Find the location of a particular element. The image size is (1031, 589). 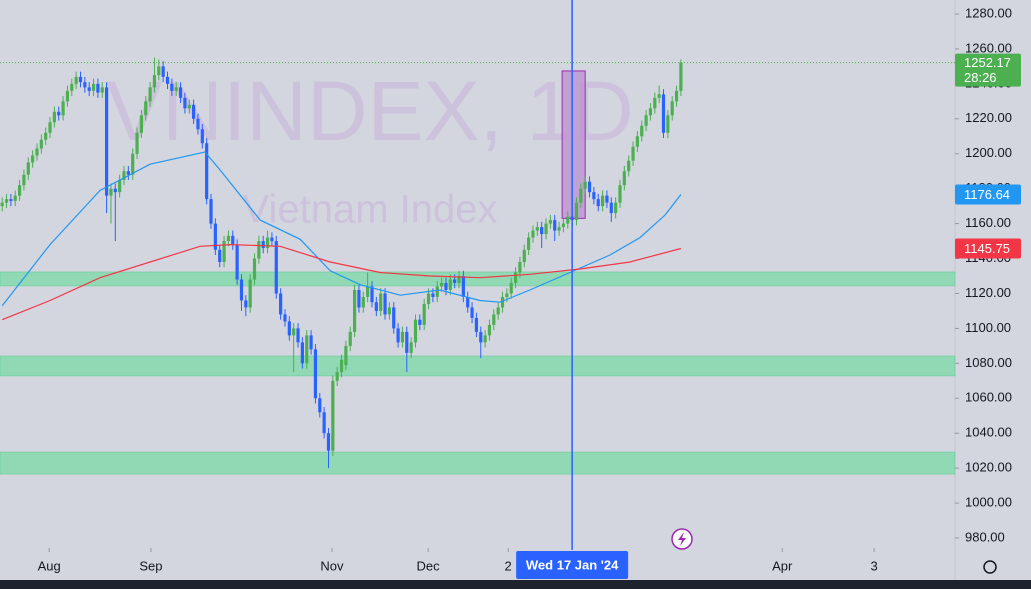

crosshair-label: Wed 17 Jan '24 is located at coordinates (572, 564).